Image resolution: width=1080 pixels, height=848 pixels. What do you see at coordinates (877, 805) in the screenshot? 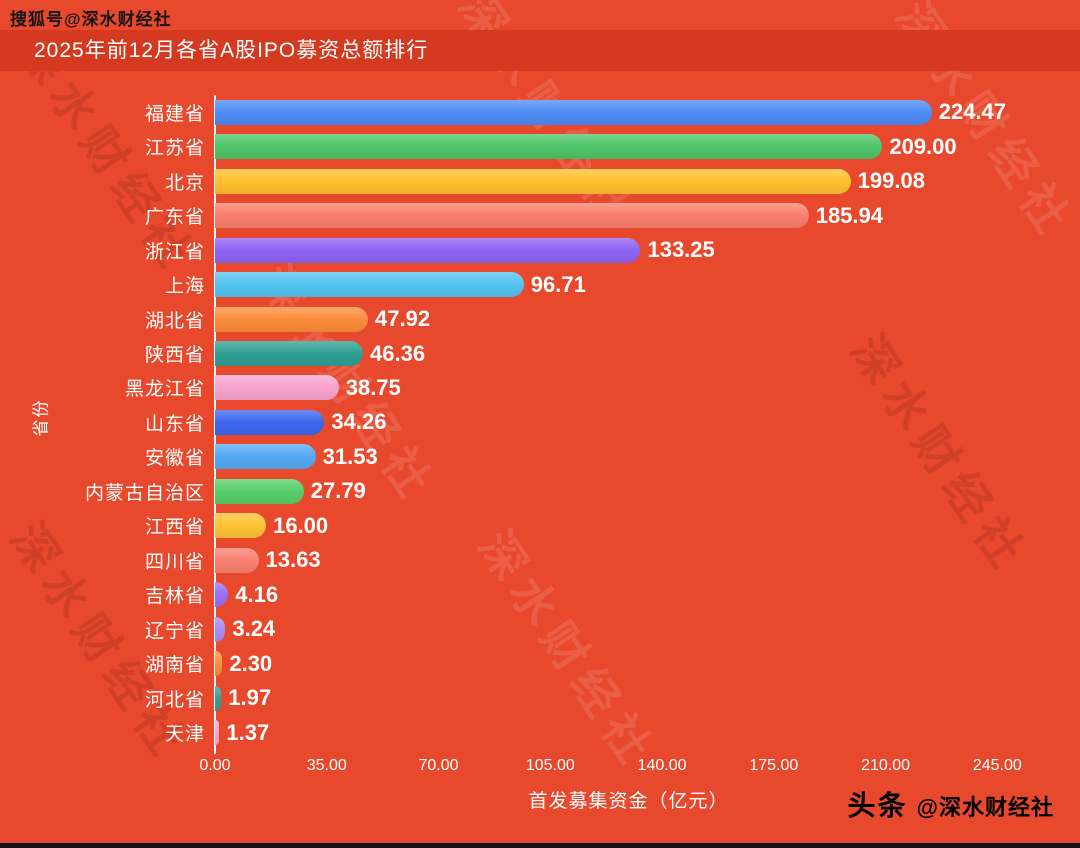
I see `toutiao-logo-text: 头条` at bounding box center [877, 805].